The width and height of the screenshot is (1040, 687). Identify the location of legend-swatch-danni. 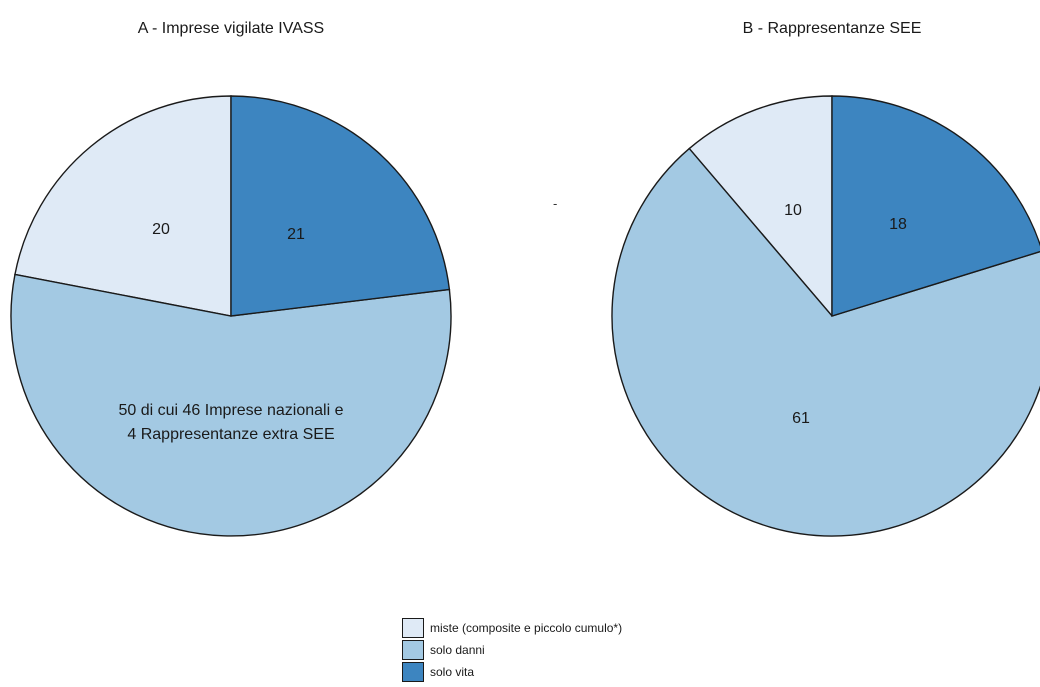
(413, 650).